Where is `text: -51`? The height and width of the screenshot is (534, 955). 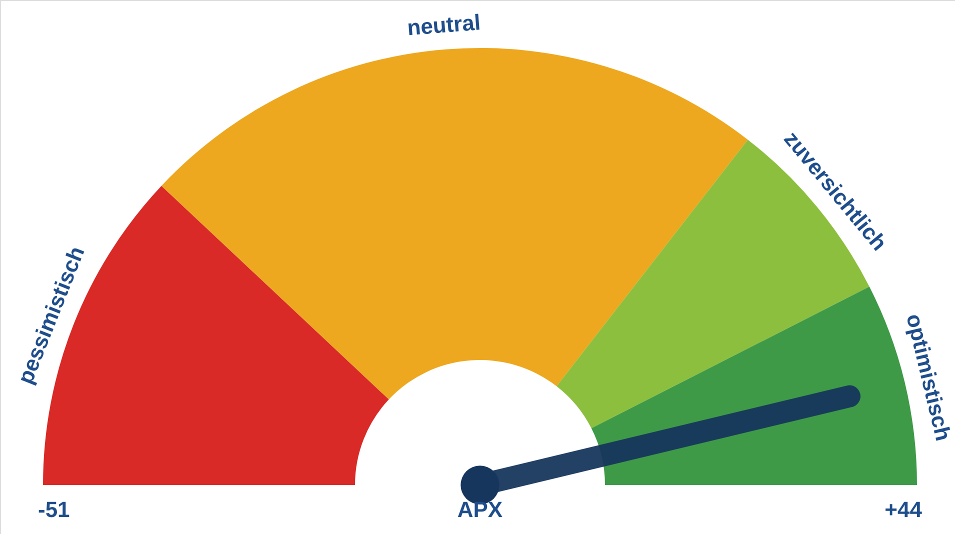 text: -51 is located at coordinates (54, 509).